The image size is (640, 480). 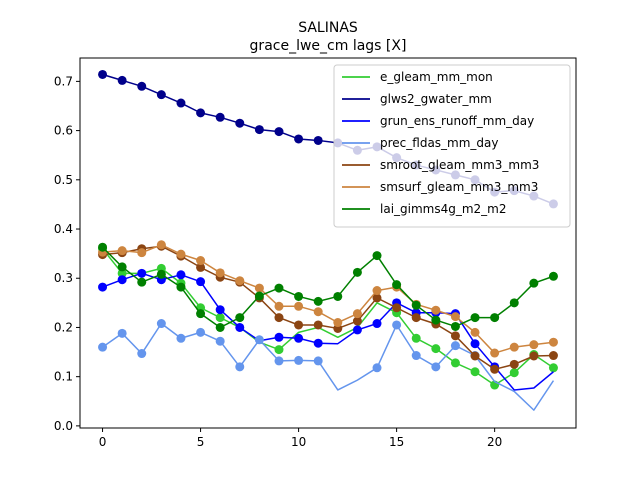 What do you see at coordinates (63, 229) in the screenshot?
I see `y-tick-label: 0.4` at bounding box center [63, 229].